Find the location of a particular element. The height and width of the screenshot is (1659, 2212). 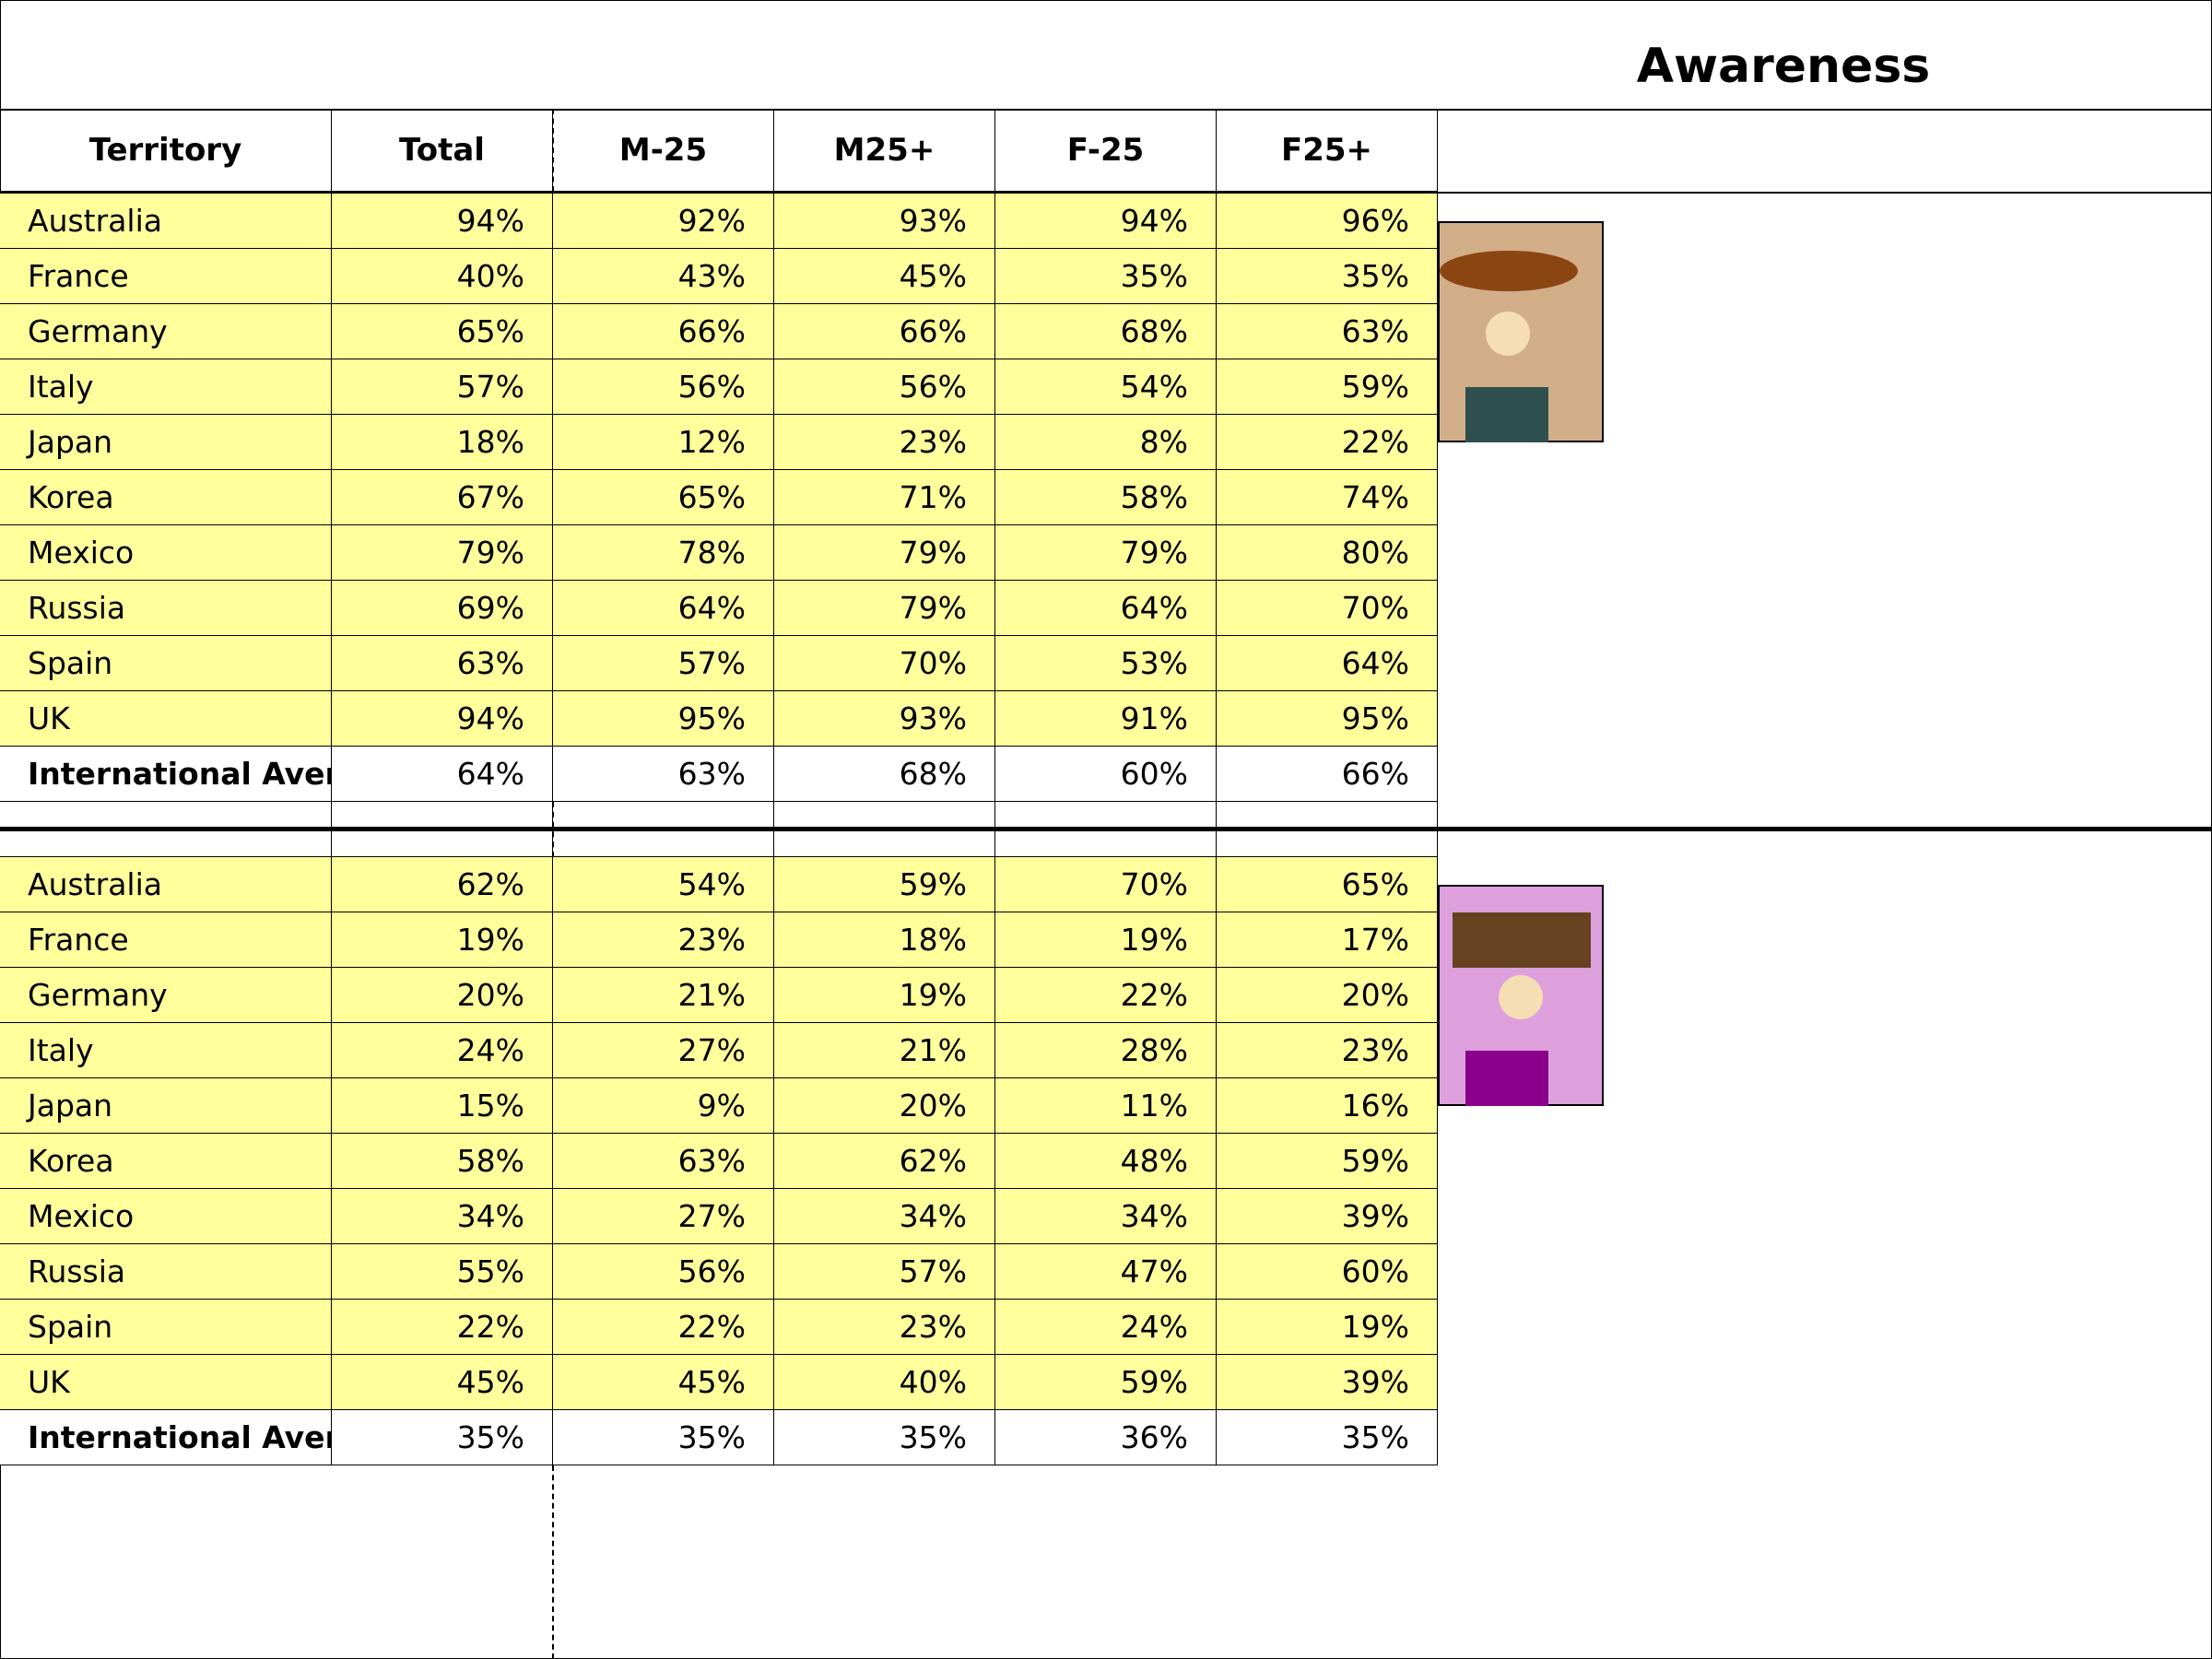

value-cell: 11% is located at coordinates (1106, 1106).